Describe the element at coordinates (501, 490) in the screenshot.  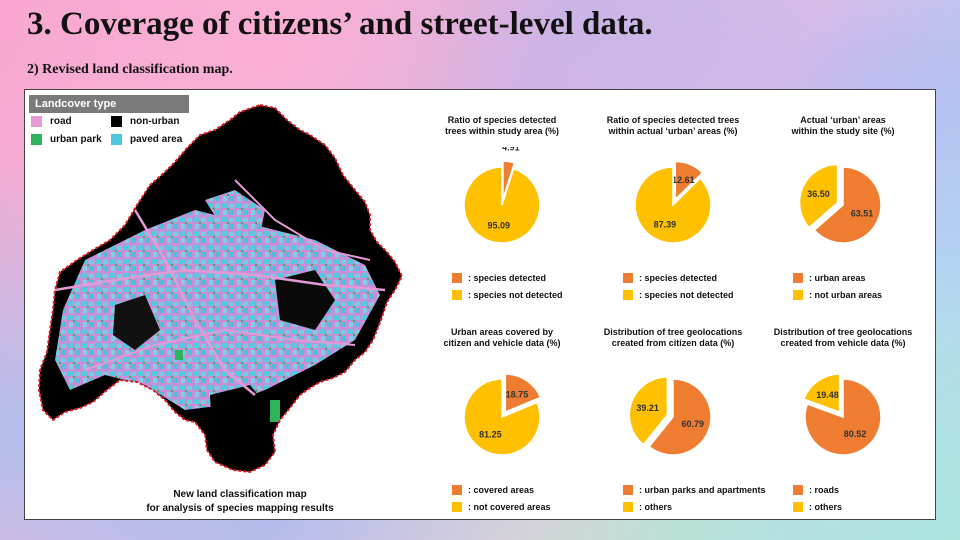
I see `pie-legend-label: : covered areas` at that location.